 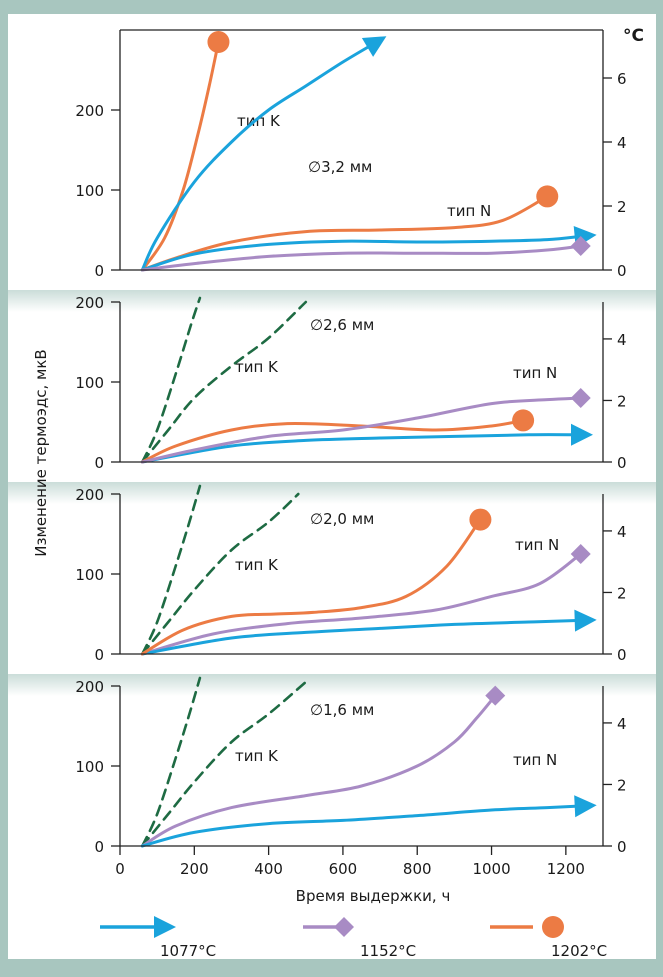 What do you see at coordinates (622, 79) in the screenshot?
I see `right-tick-label: 6` at bounding box center [622, 79].